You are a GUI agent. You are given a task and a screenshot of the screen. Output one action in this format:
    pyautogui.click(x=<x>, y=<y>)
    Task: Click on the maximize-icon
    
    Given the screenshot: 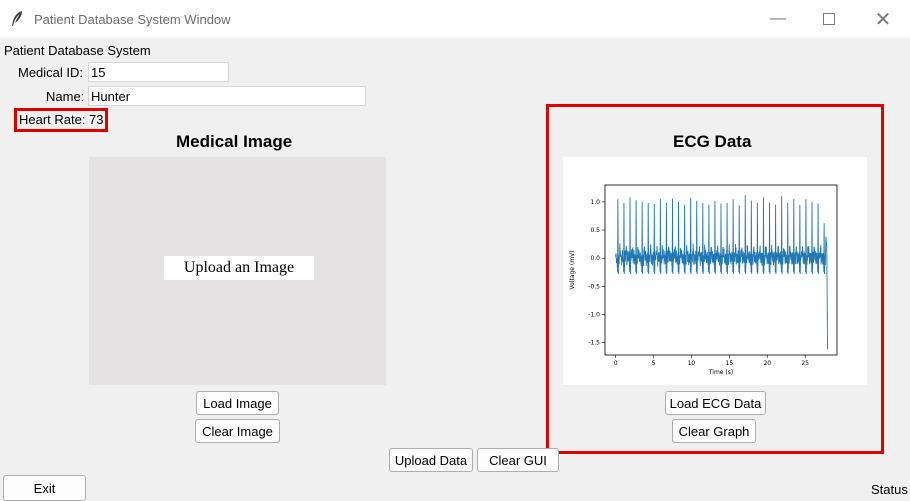 What is the action you would take?
    pyautogui.click(x=829, y=19)
    